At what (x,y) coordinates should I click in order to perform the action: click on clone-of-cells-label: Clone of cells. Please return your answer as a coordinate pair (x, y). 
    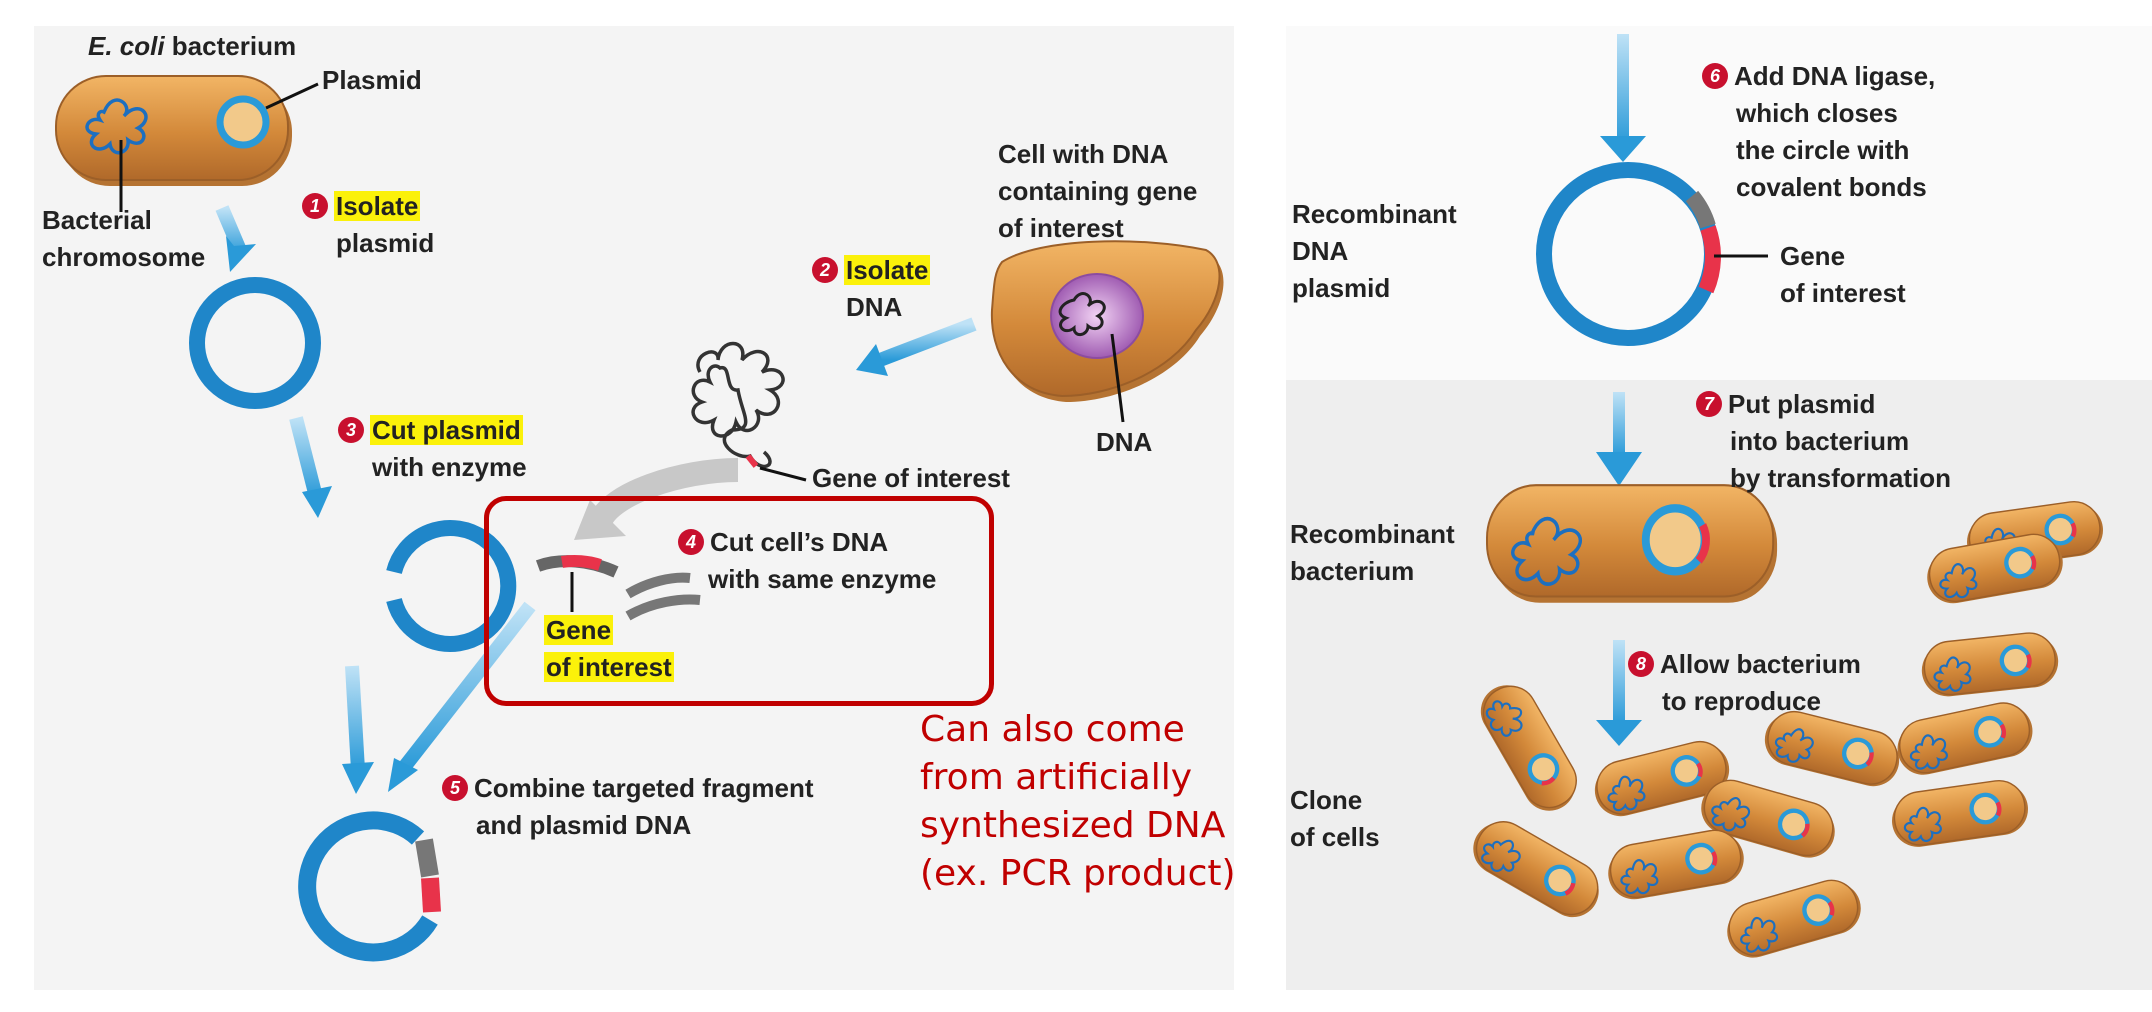
    Looking at the image, I should click on (1335, 818).